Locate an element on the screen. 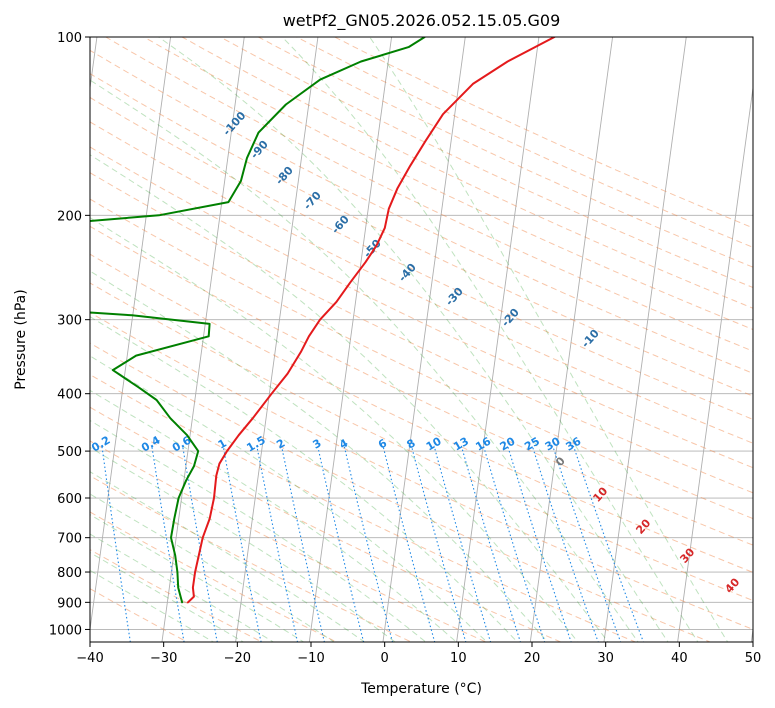 The height and width of the screenshot is (708, 775). y-axis-label: Pressure (hPa) is located at coordinates (21, 339).